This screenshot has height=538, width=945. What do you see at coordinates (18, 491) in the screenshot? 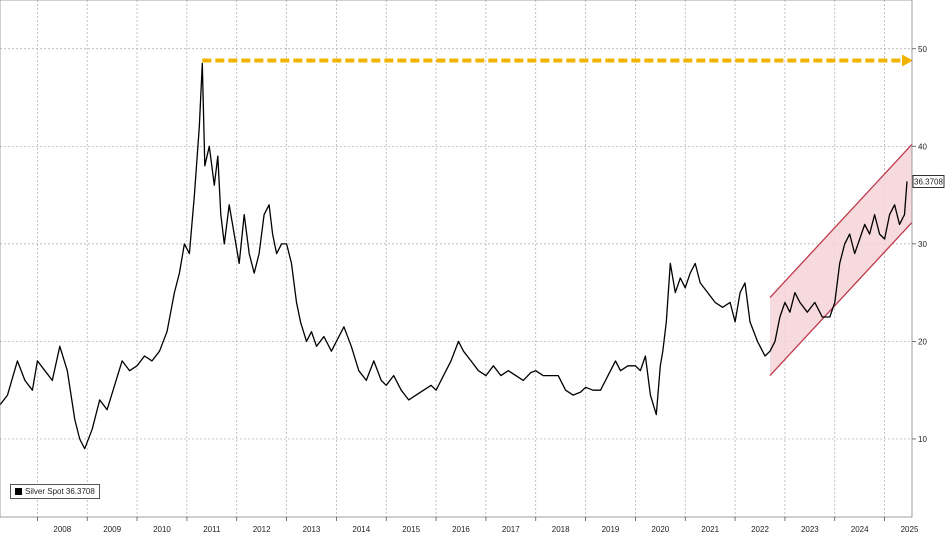
I see `legend-swatch` at bounding box center [18, 491].